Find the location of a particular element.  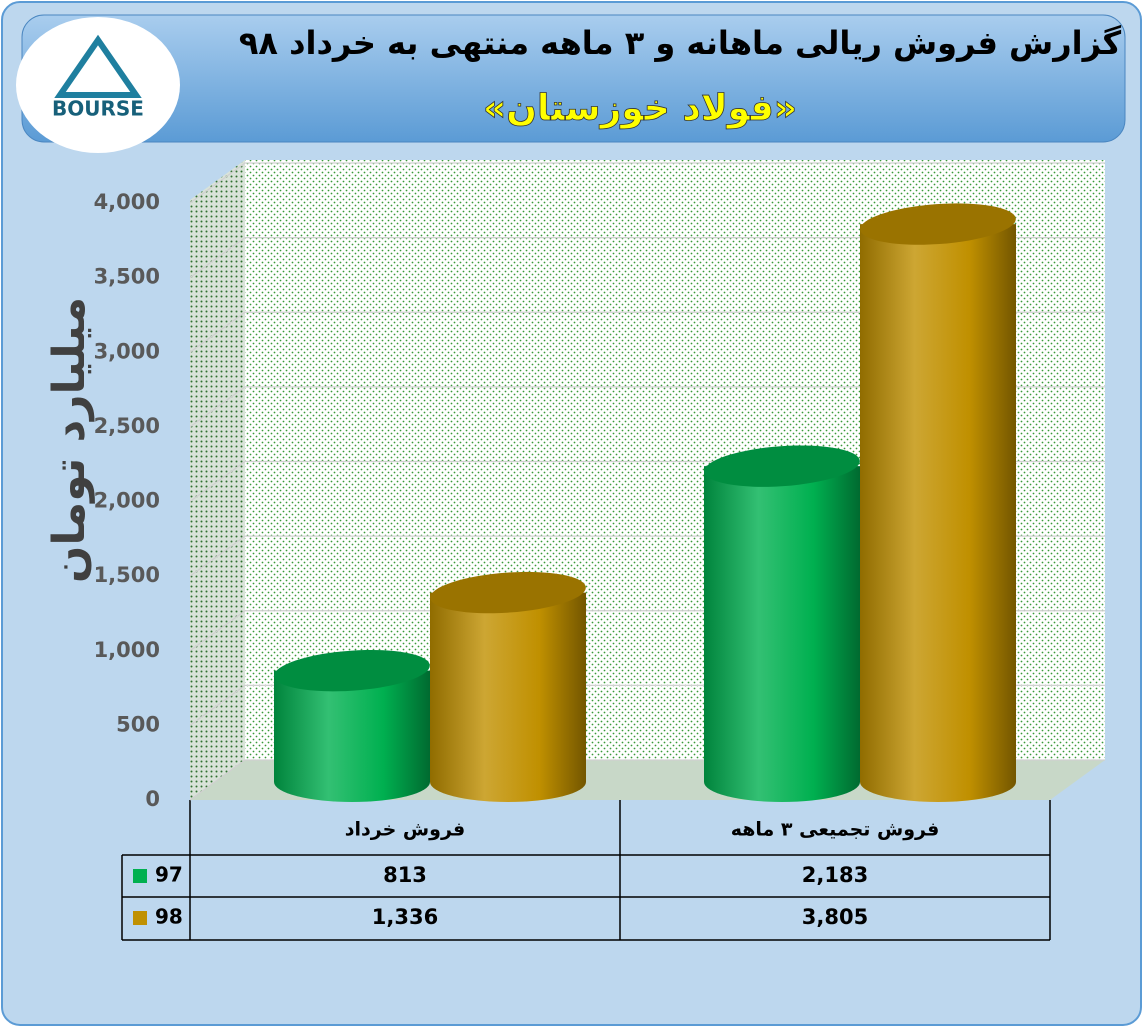

y-tick-label: 1,500 is located at coordinates (127, 575).